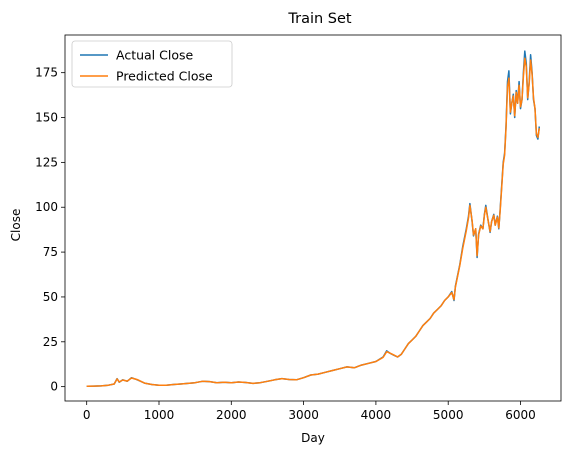 The image size is (571, 455). Describe the element at coordinates (54, 387) in the screenshot. I see `y-tick-label: 0` at that location.